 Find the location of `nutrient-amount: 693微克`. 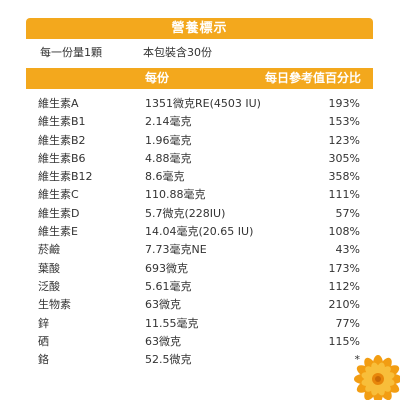

nutrient-amount: 693微克 is located at coordinates (166, 268).